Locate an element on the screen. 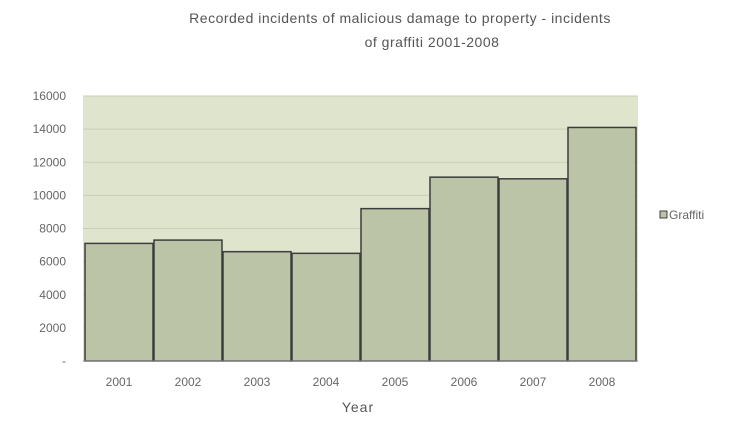  y-axis-ticks: - 2000 4000 6000 8000 10000 12000 14000 16000 is located at coordinates (50, 228).